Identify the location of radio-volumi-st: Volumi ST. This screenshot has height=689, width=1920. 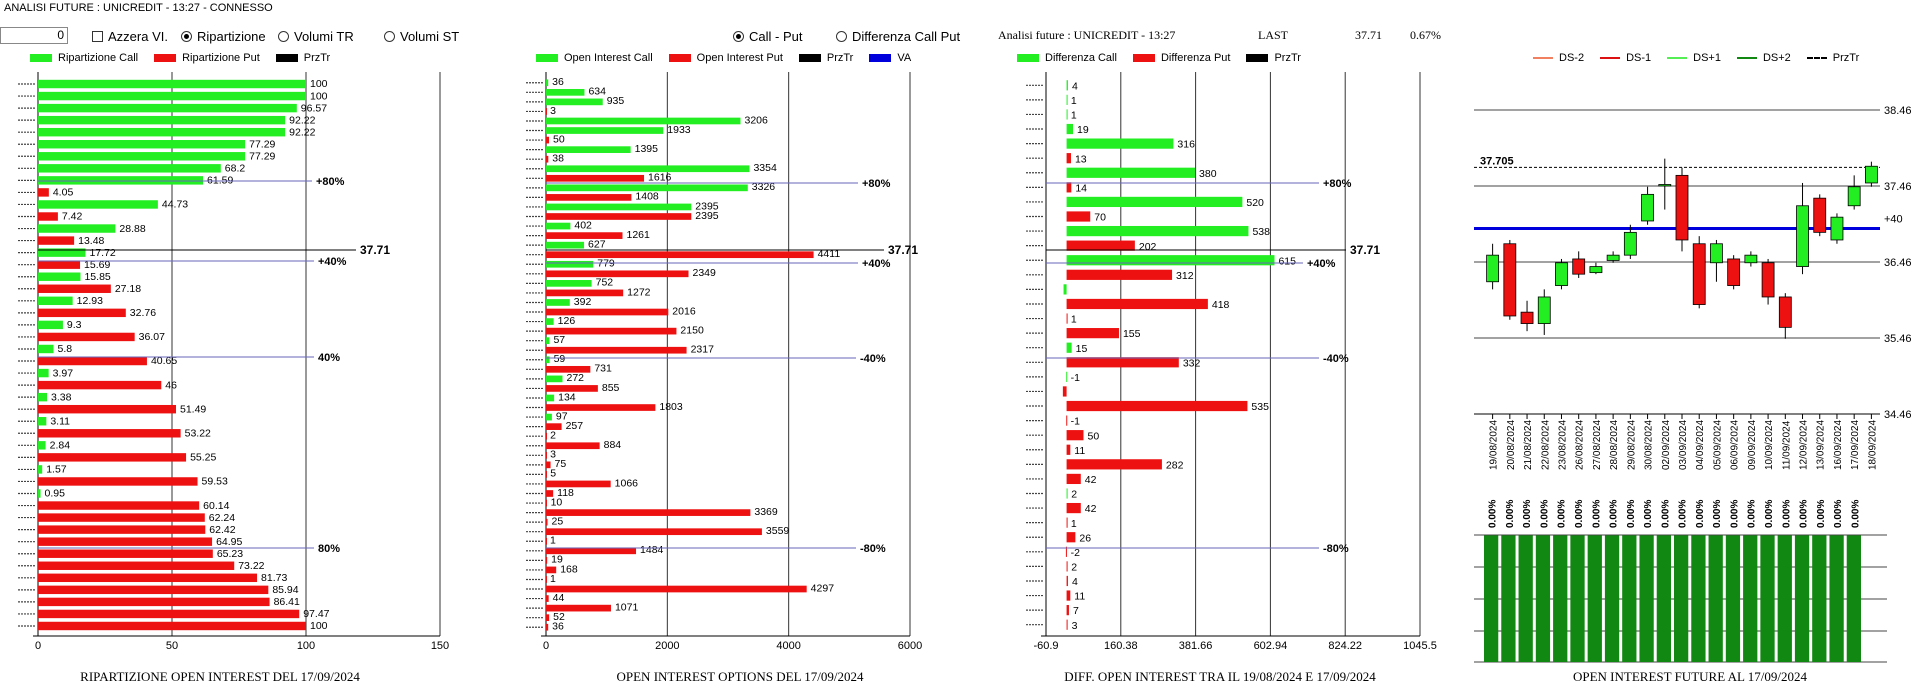
(421, 36).